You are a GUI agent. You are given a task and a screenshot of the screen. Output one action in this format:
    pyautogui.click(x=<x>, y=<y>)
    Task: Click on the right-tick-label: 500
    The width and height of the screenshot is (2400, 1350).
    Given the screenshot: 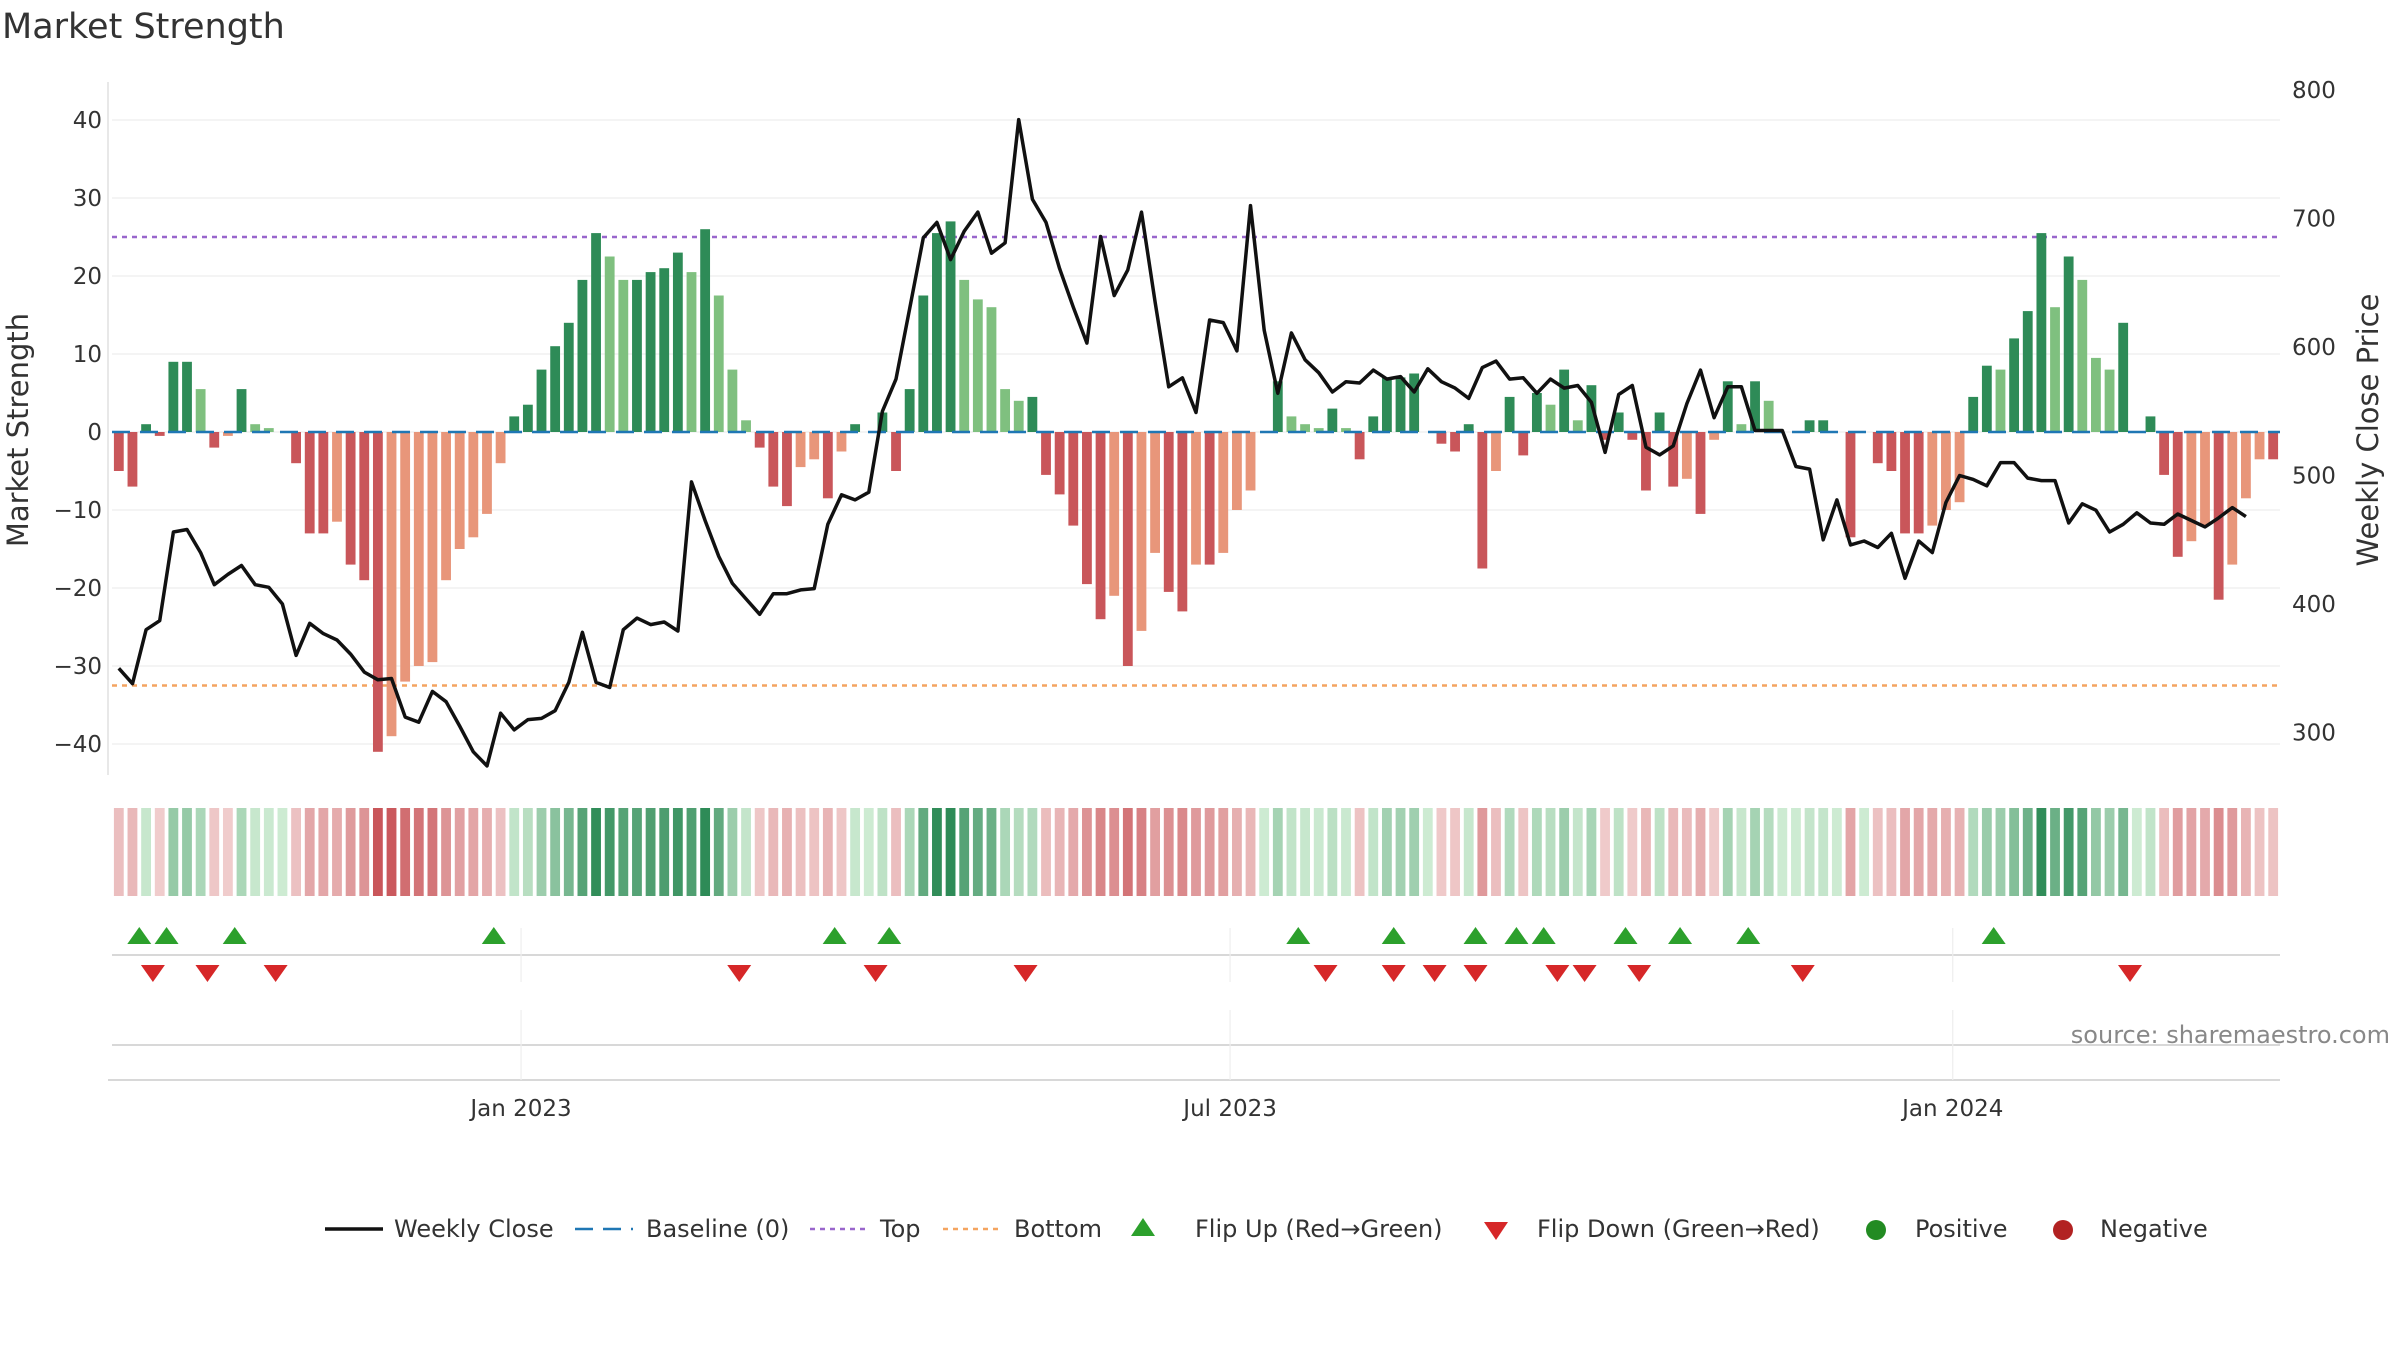 What is the action you would take?
    pyautogui.click(x=2314, y=477)
    